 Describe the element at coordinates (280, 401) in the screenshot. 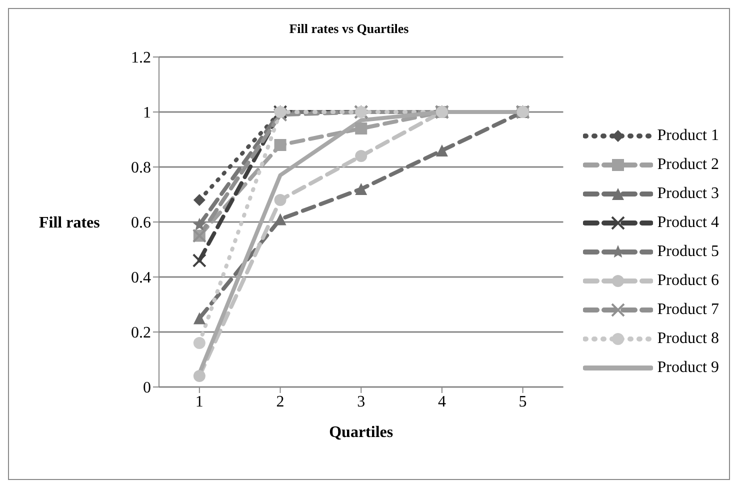

I see `x-tick-label: 2` at that location.